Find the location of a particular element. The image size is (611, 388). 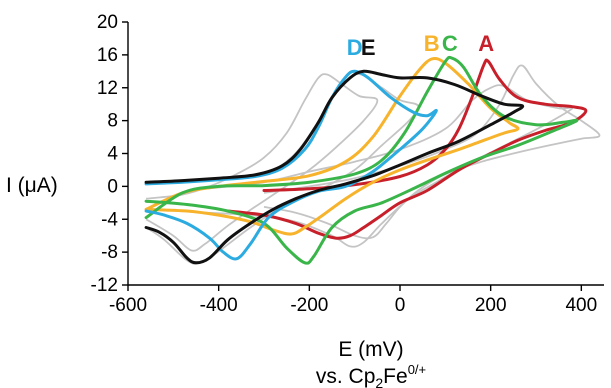

series-label-B: B is located at coordinates (432, 43).